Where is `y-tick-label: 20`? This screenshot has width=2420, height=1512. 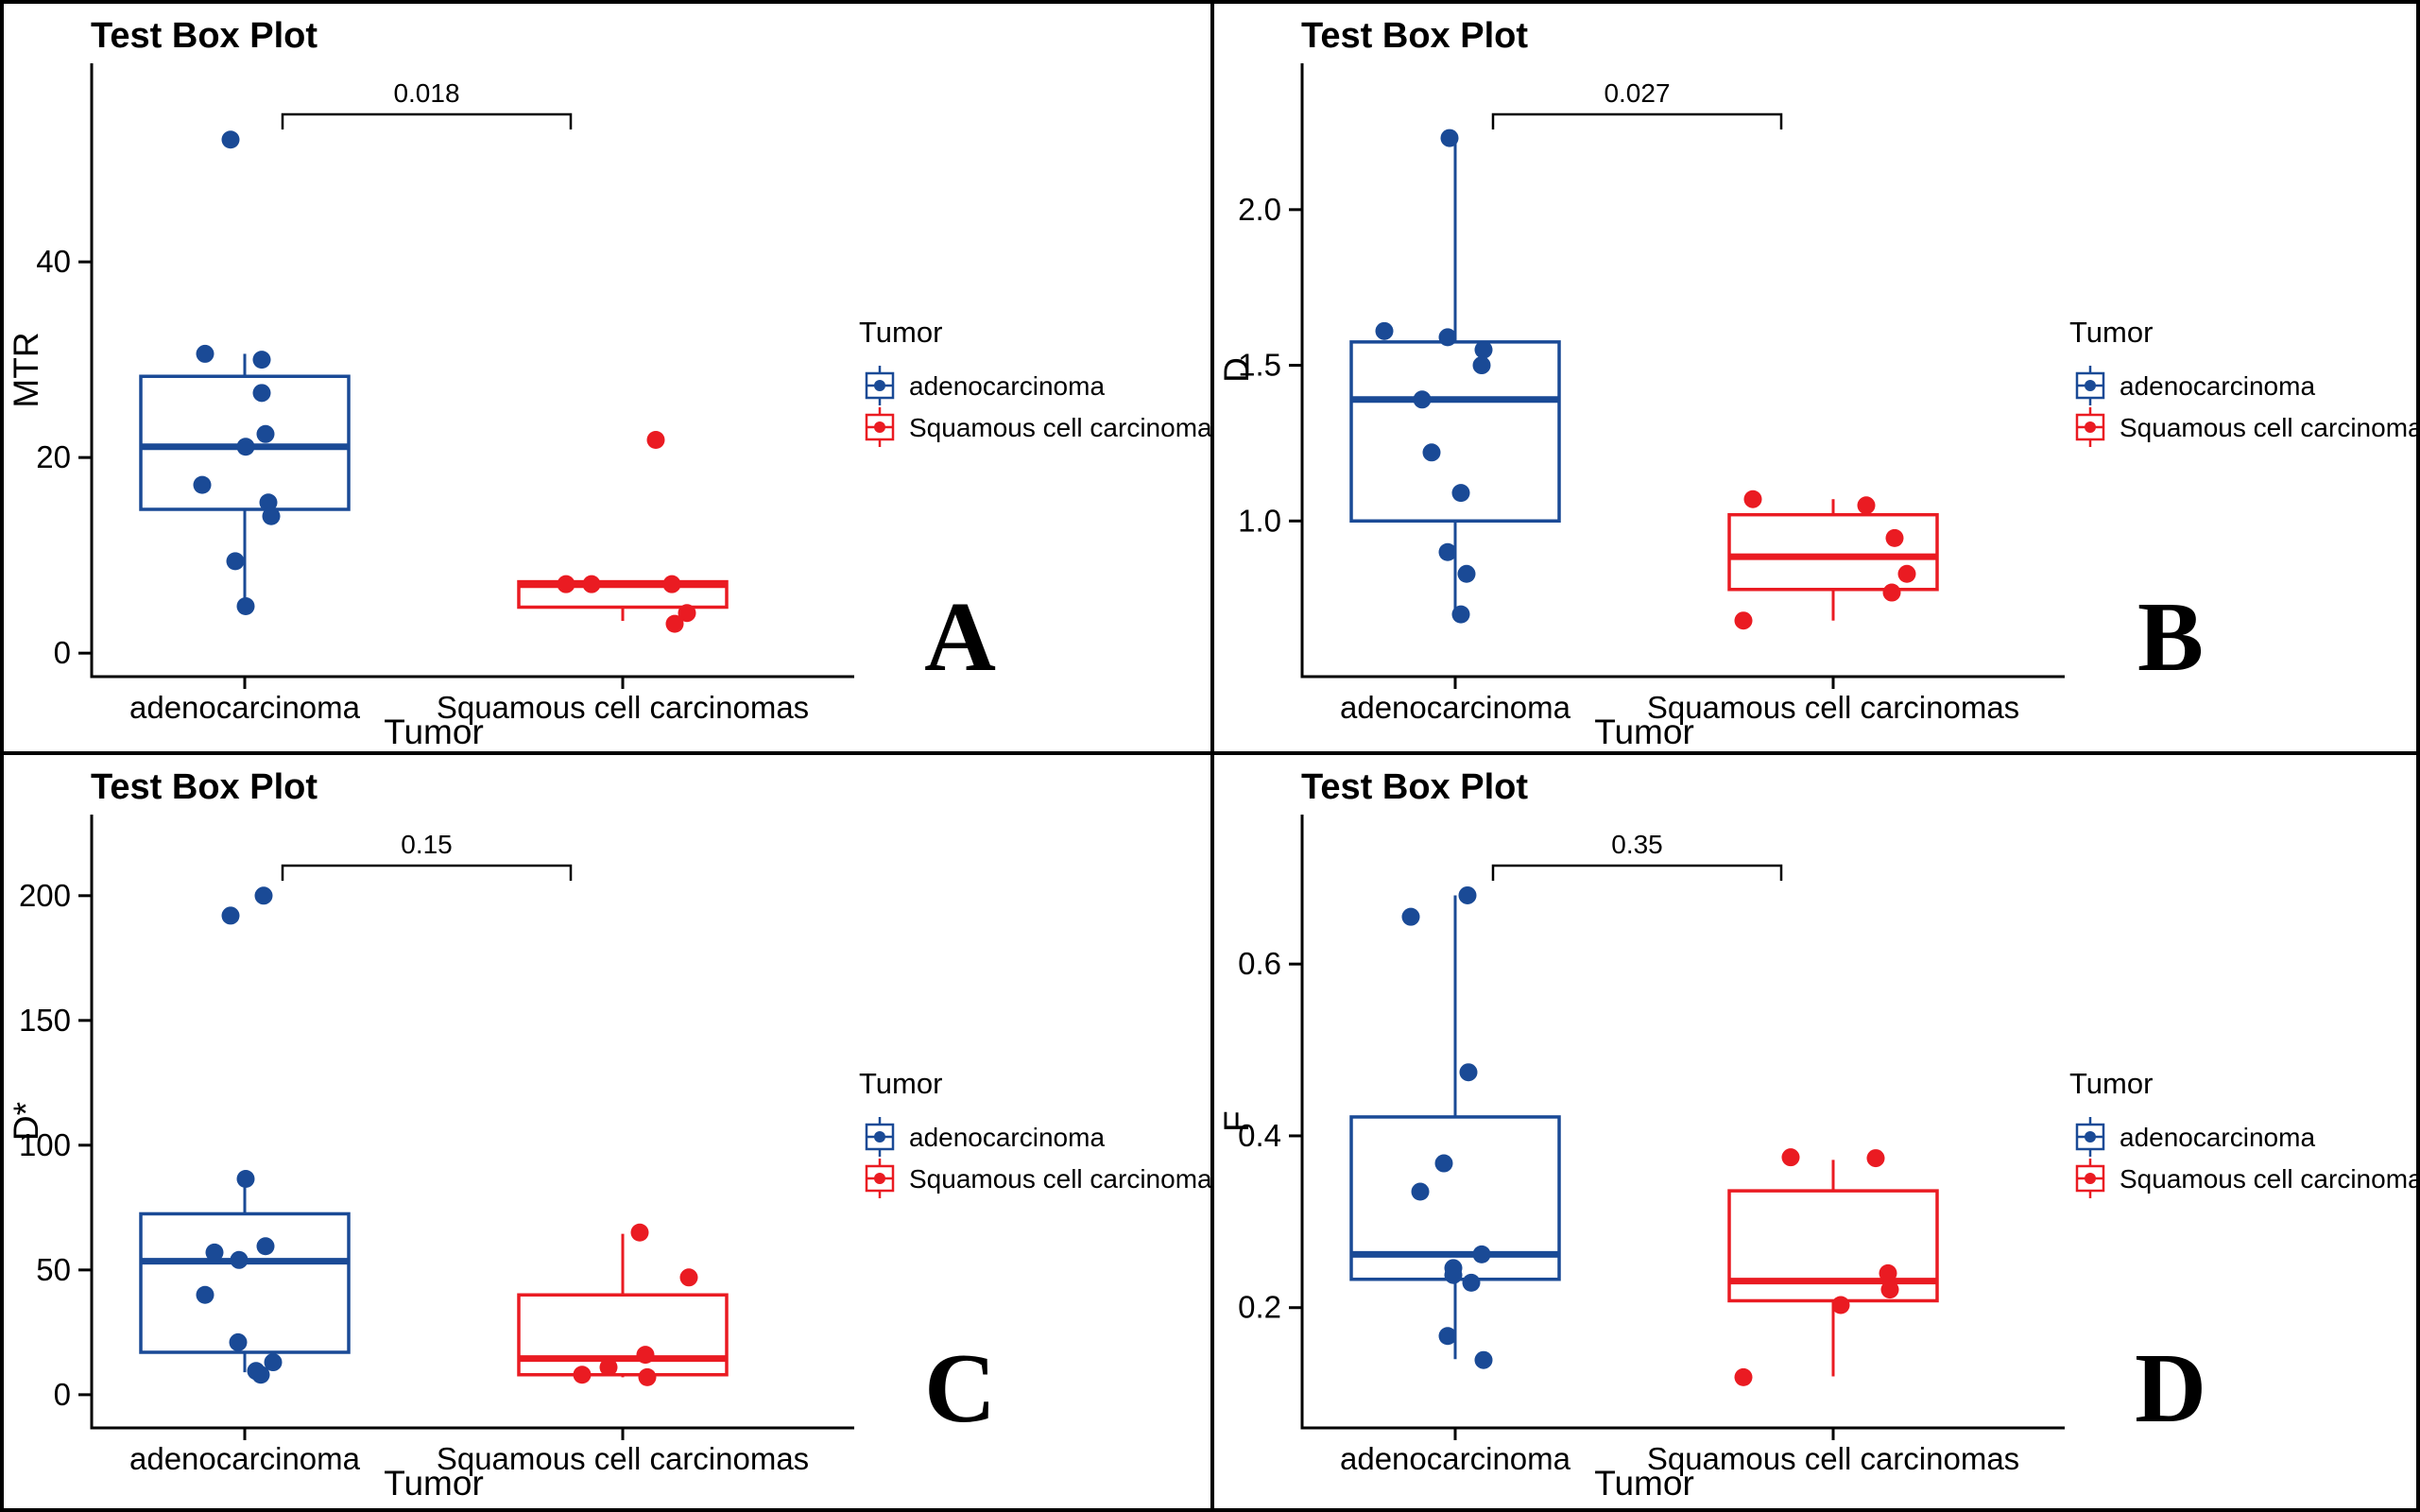 y-tick-label: 20 is located at coordinates (53, 456).